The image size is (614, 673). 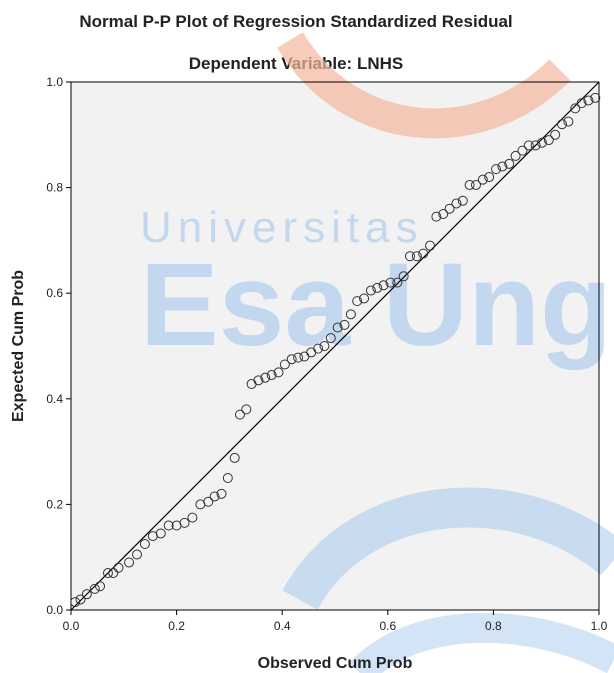 What do you see at coordinates (282, 227) in the screenshot?
I see `watermark-line1: Universitas` at bounding box center [282, 227].